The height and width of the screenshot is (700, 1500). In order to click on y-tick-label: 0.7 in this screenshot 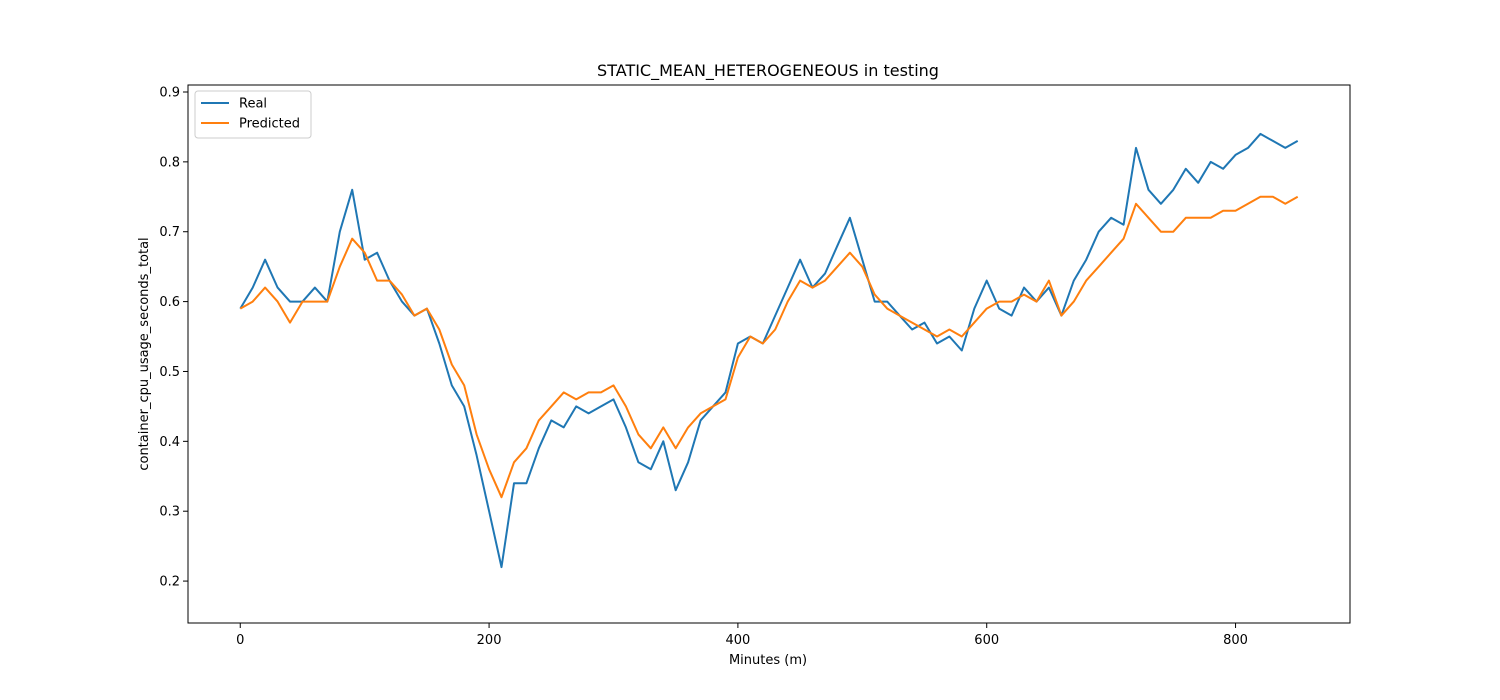, I will do `click(169, 232)`.